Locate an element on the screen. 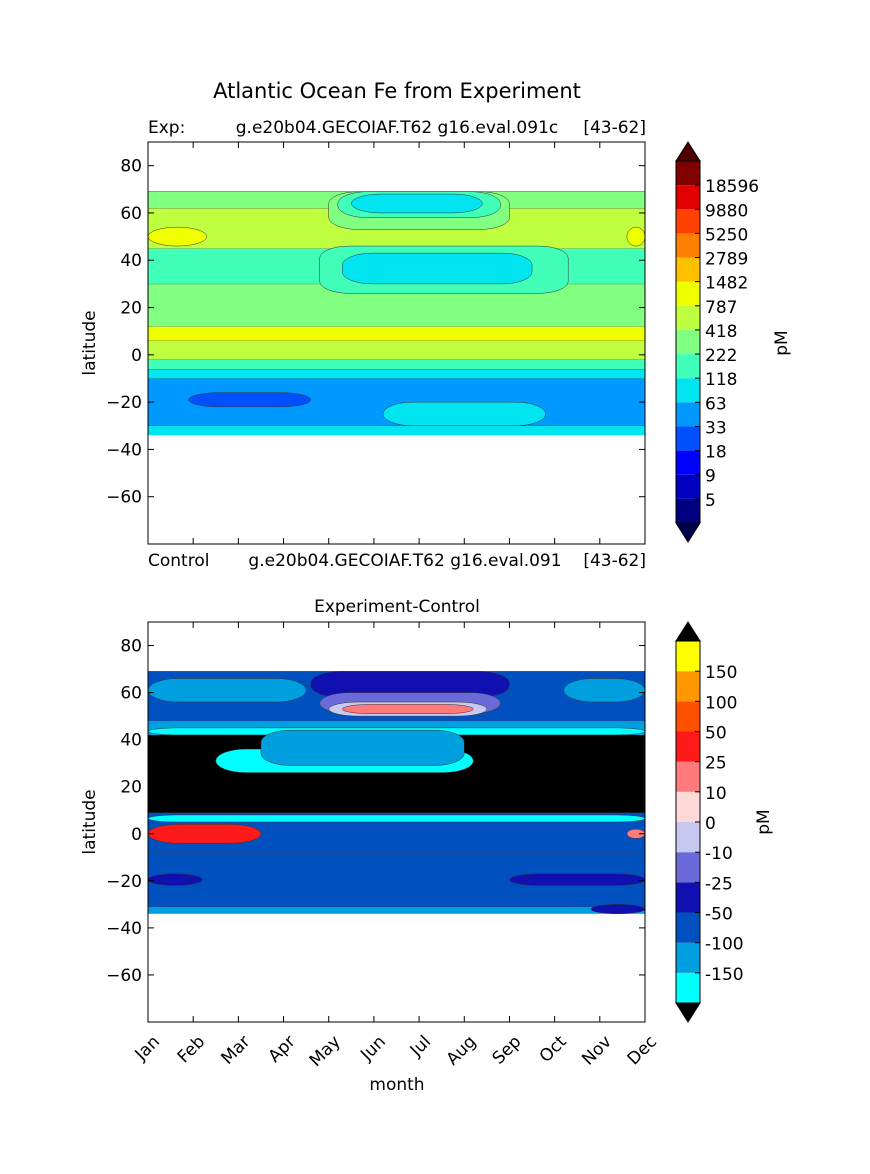 This screenshot has height=1174, width=870. colorbar1-tick-label: 5 is located at coordinates (710, 501).